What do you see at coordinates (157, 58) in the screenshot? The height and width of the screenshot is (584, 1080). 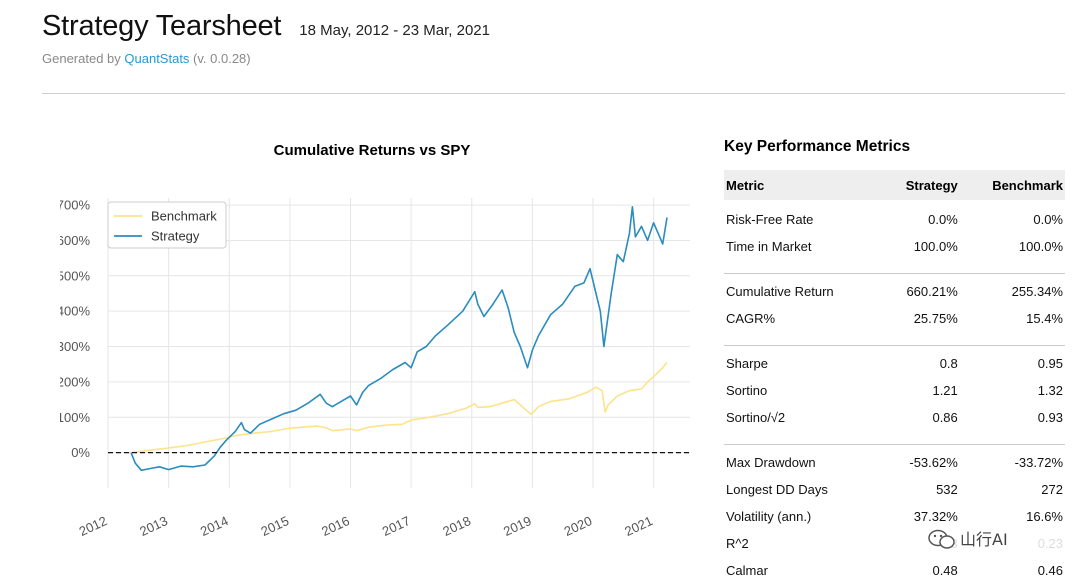 I see `quantstats-link: QuantStats` at bounding box center [157, 58].